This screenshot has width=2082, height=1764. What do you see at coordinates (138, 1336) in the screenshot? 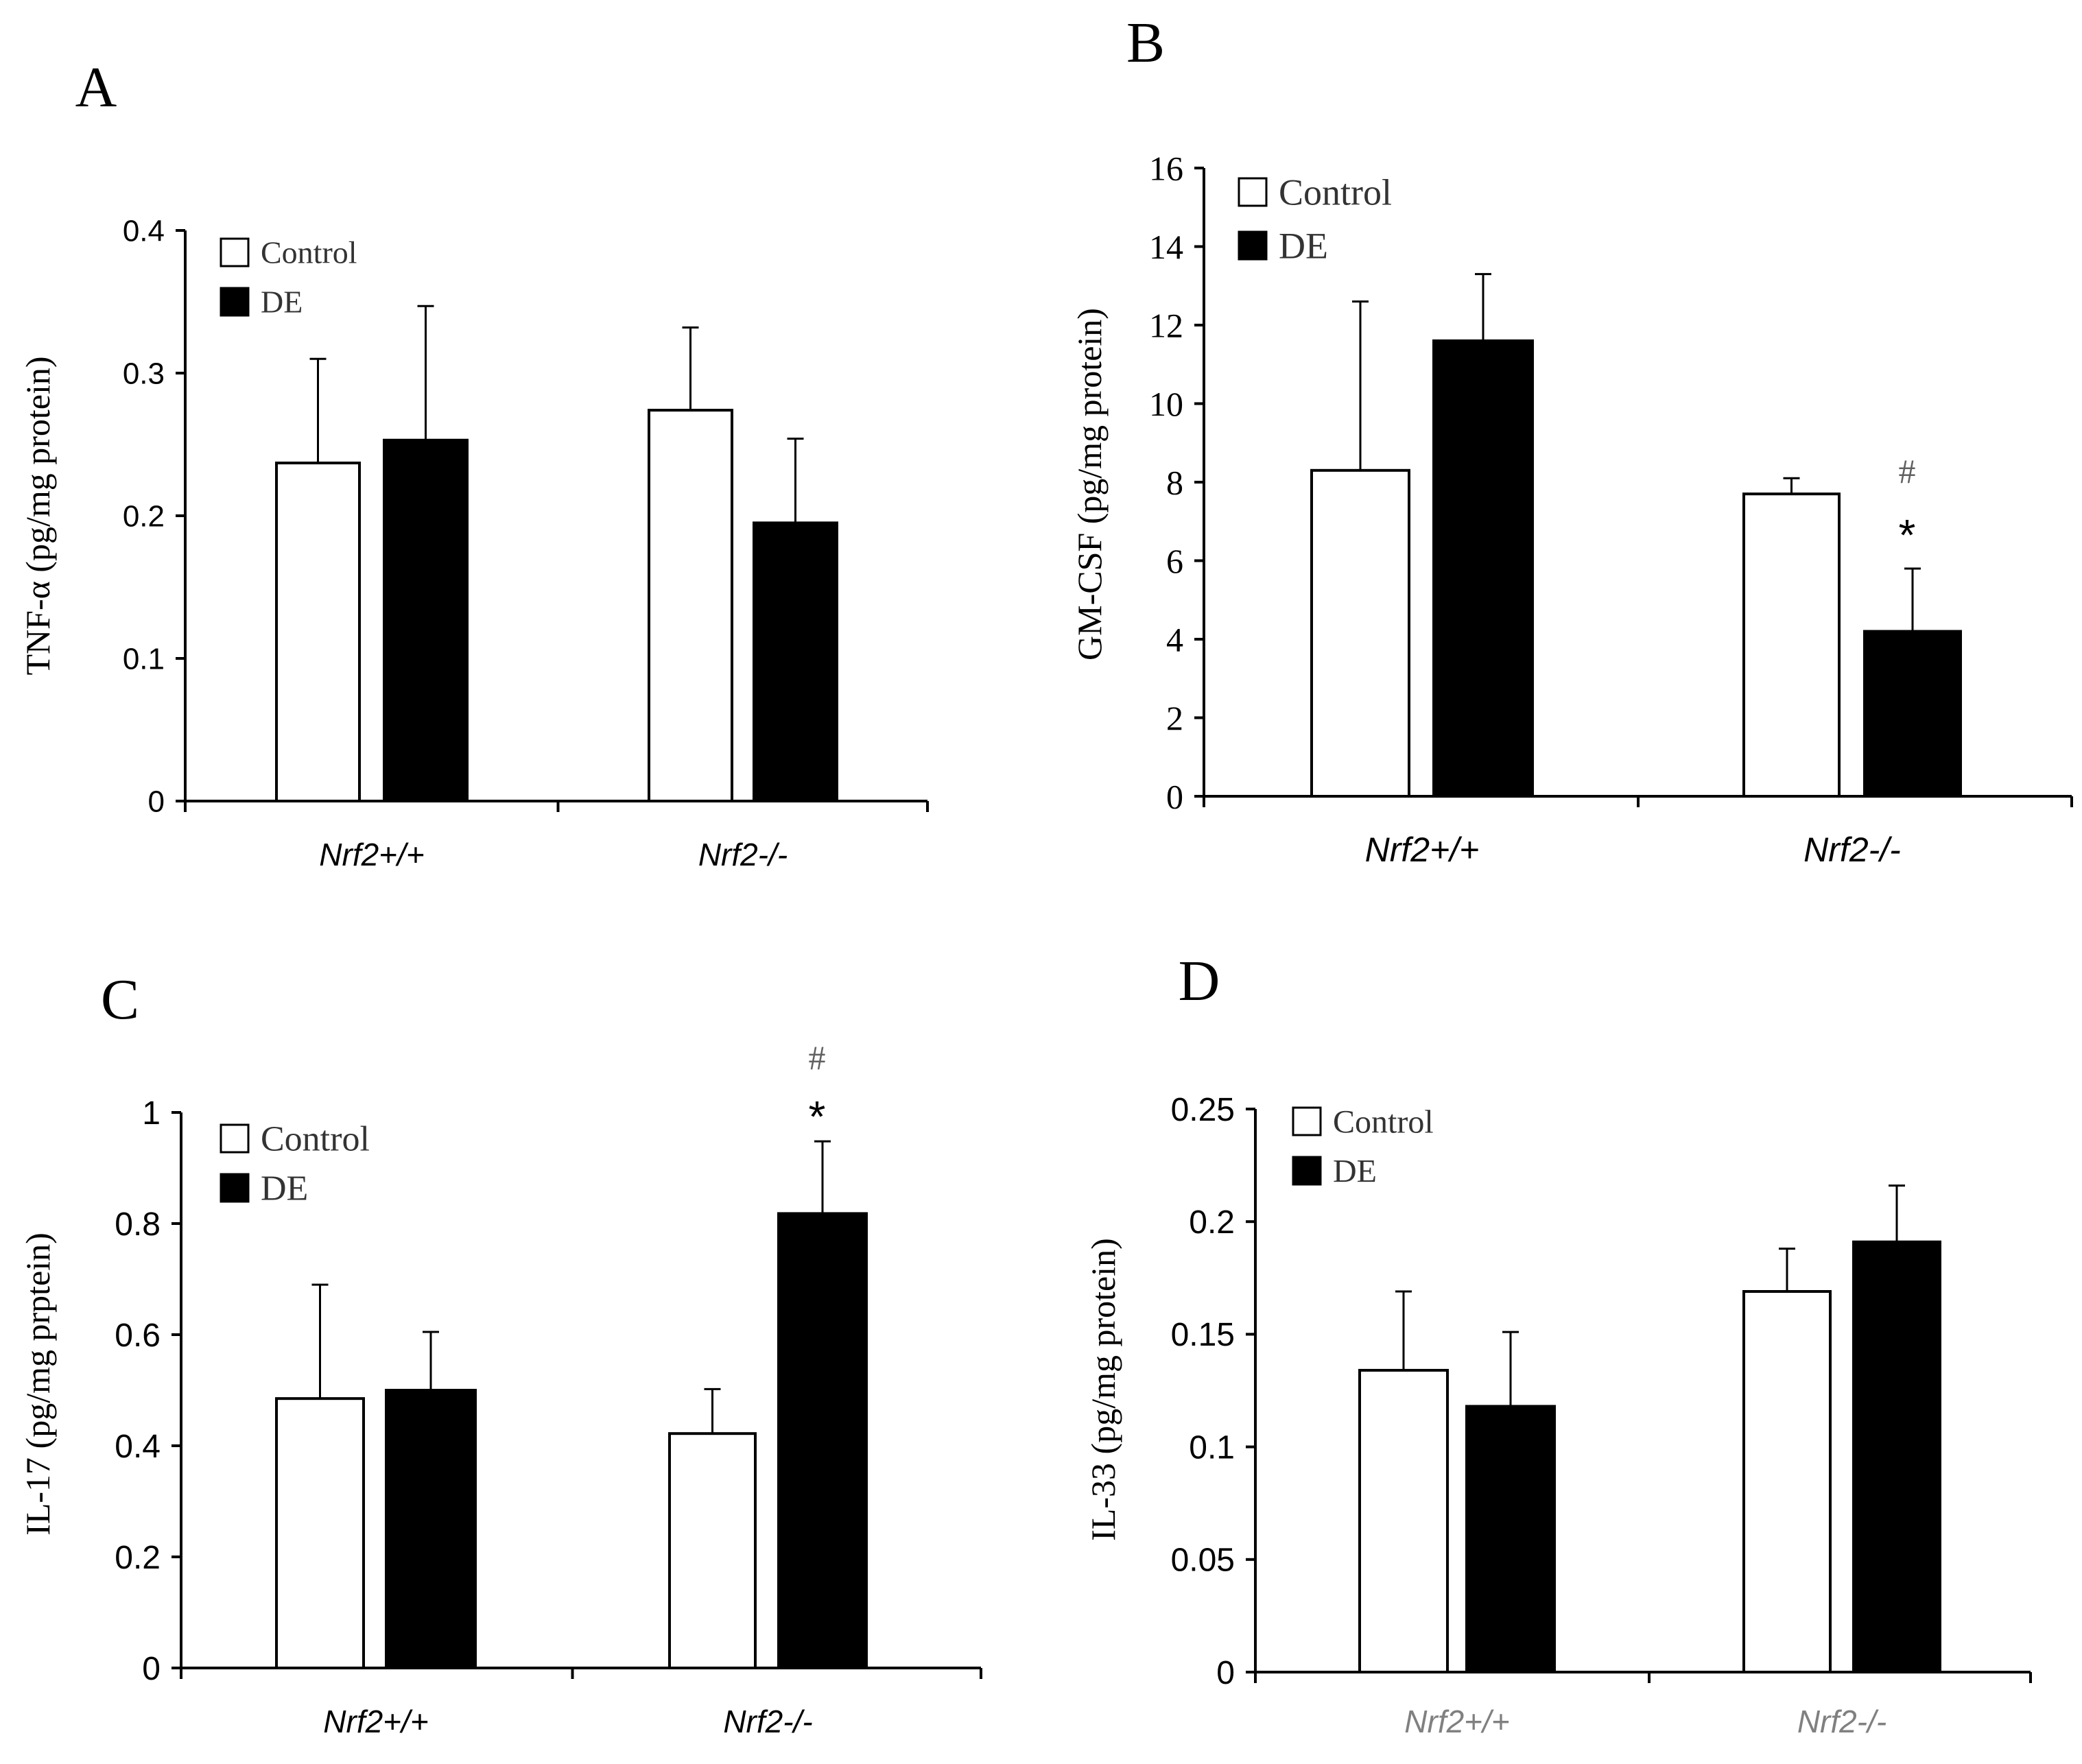
I see `y-tick-label: 0.6` at bounding box center [138, 1336].